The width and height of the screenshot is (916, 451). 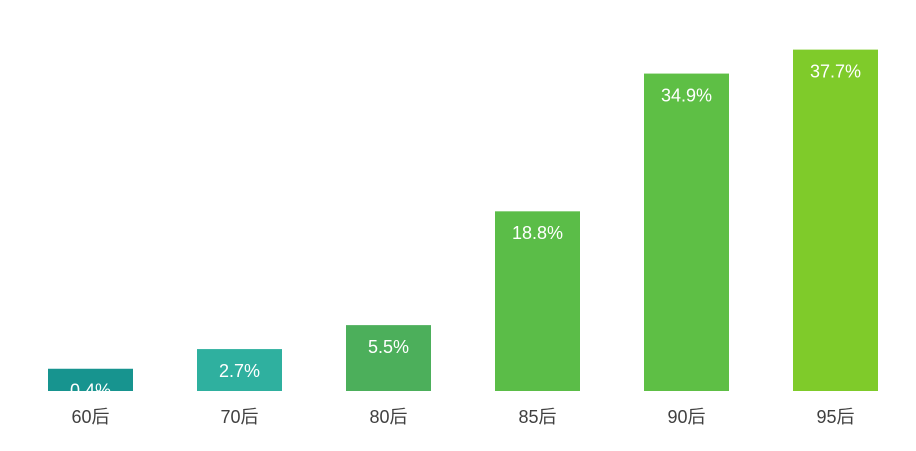 What do you see at coordinates (537, 233) in the screenshot?
I see `value-label: 18.8%` at bounding box center [537, 233].